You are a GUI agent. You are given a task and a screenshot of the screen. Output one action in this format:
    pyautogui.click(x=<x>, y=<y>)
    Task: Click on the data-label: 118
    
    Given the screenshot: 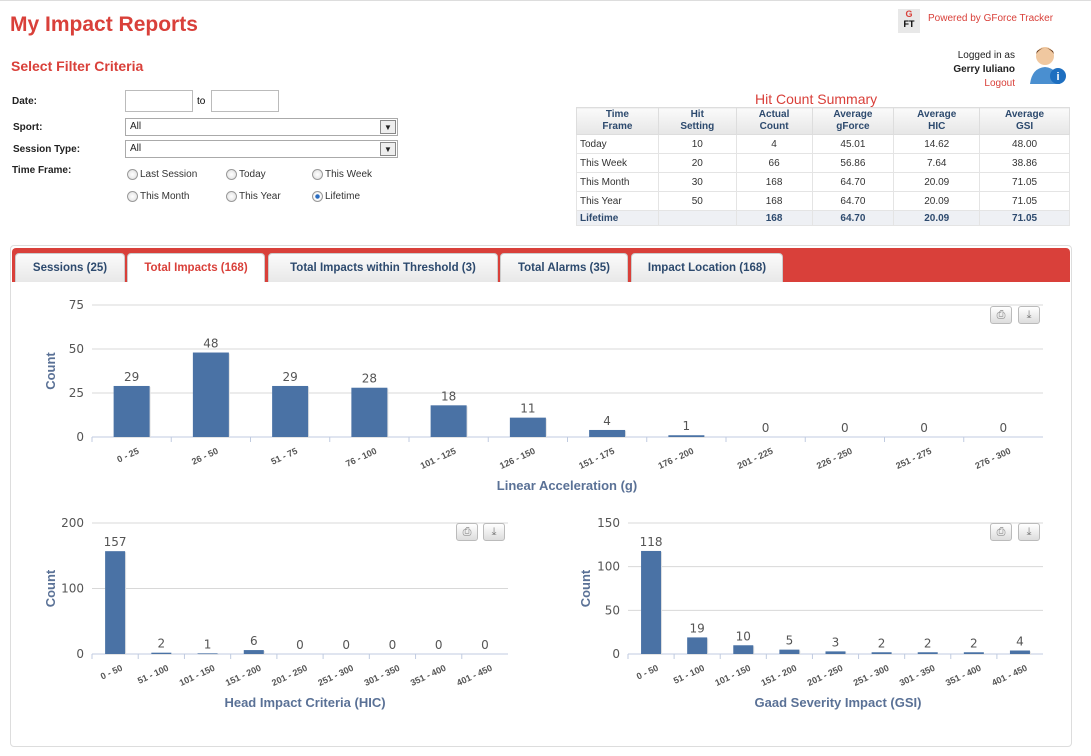 What is the action you would take?
    pyautogui.click(x=651, y=542)
    